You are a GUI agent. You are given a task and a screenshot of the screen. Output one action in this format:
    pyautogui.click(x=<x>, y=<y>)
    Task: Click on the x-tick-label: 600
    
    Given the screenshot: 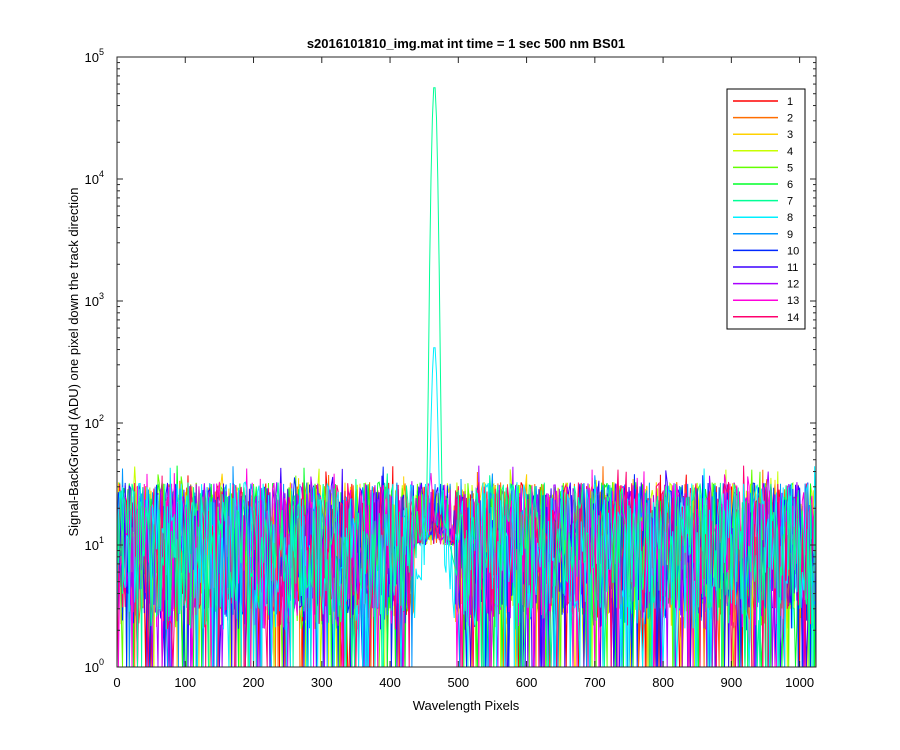 What is the action you would take?
    pyautogui.click(x=527, y=682)
    